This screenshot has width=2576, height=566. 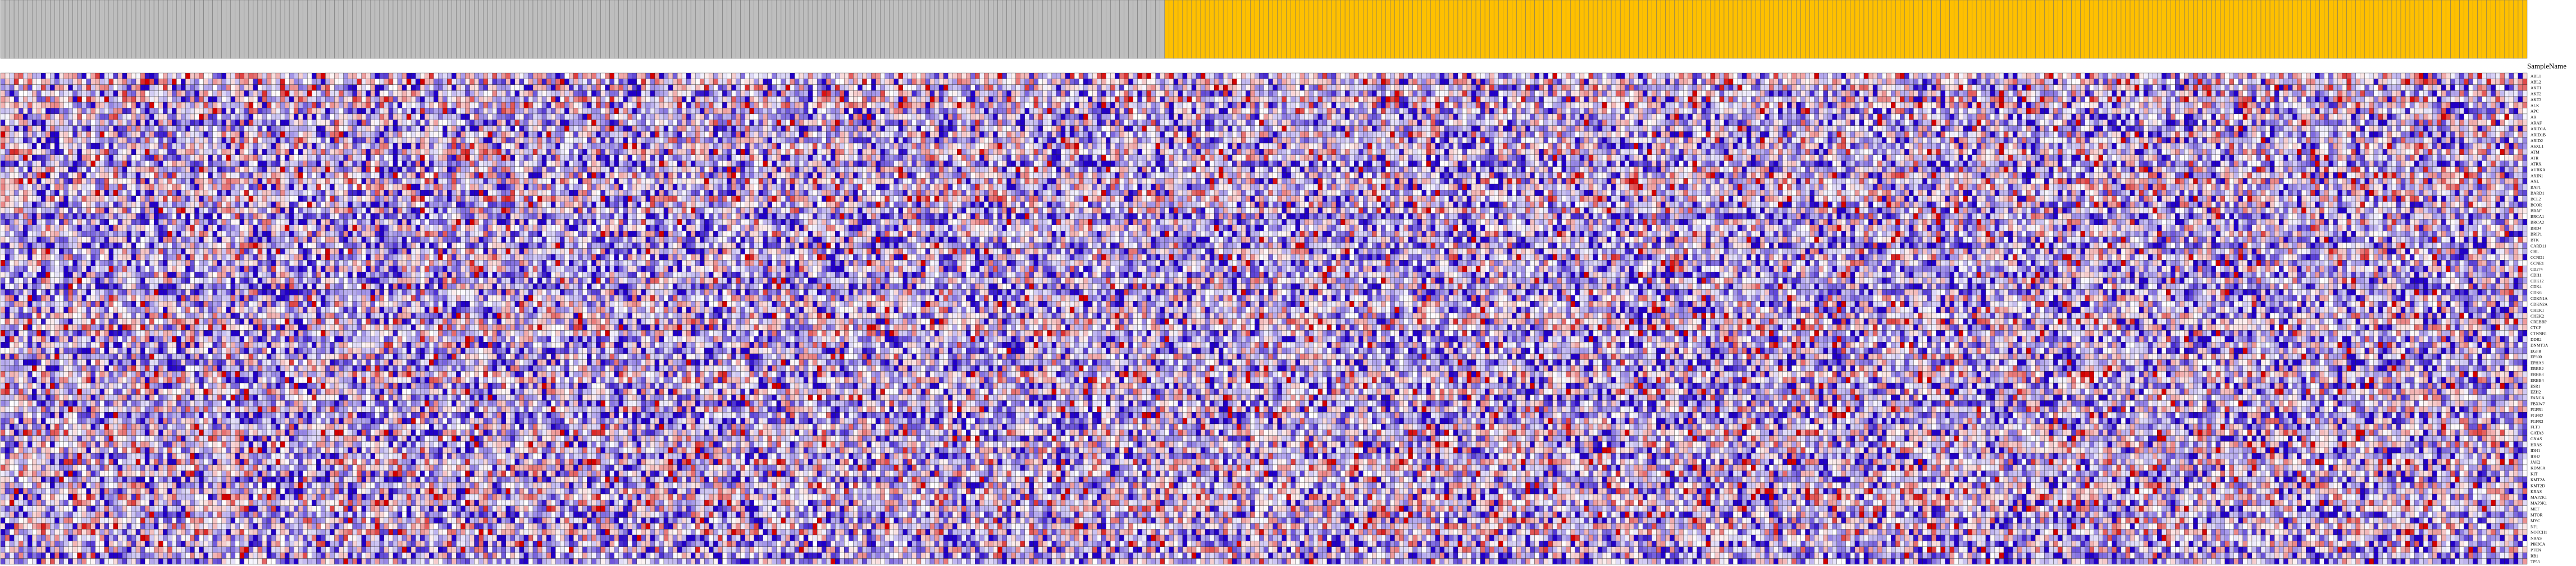 I want to click on group-annotation-band, so click(x=1264, y=29).